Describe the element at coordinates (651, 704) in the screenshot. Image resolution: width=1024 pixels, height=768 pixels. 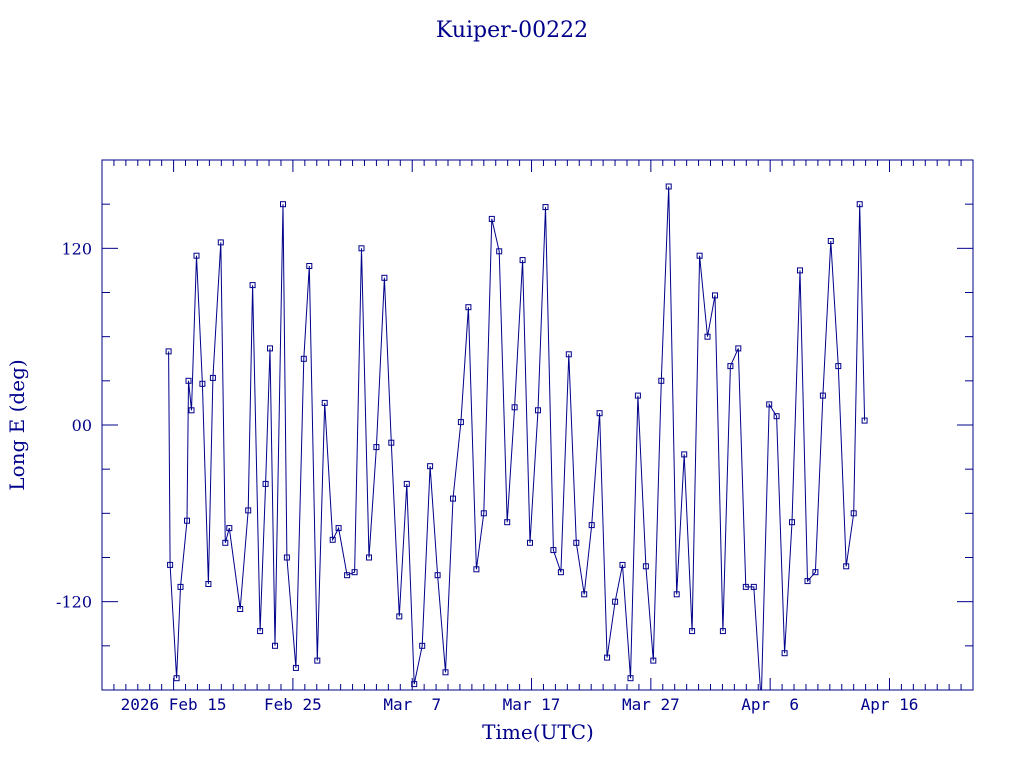
I see `x-tick-label: Mar 27` at that location.